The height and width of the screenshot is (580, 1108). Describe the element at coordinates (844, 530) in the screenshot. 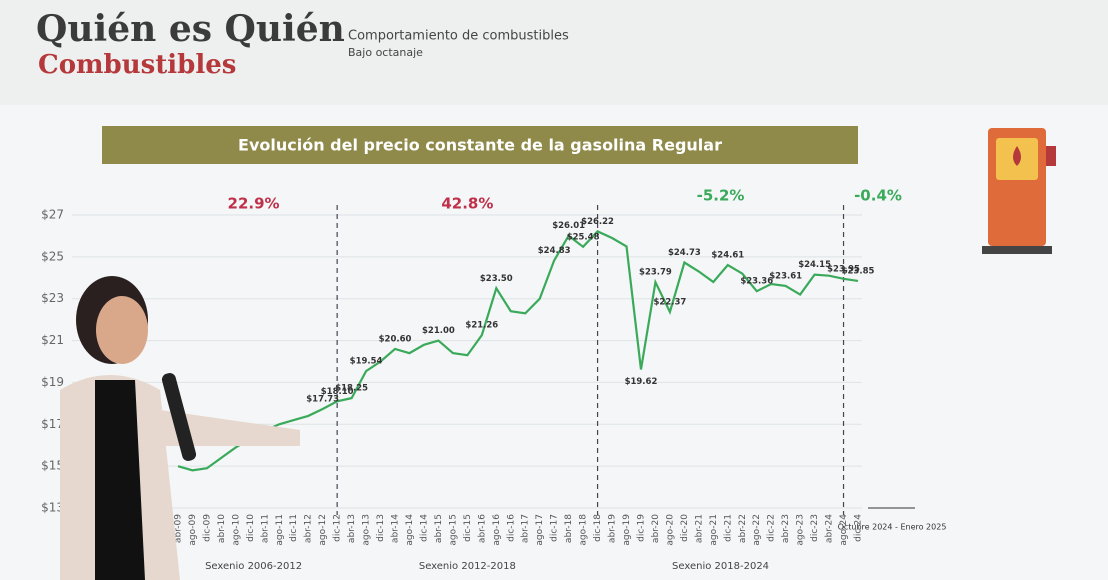

I see `x-tick-label: ago-24` at that location.